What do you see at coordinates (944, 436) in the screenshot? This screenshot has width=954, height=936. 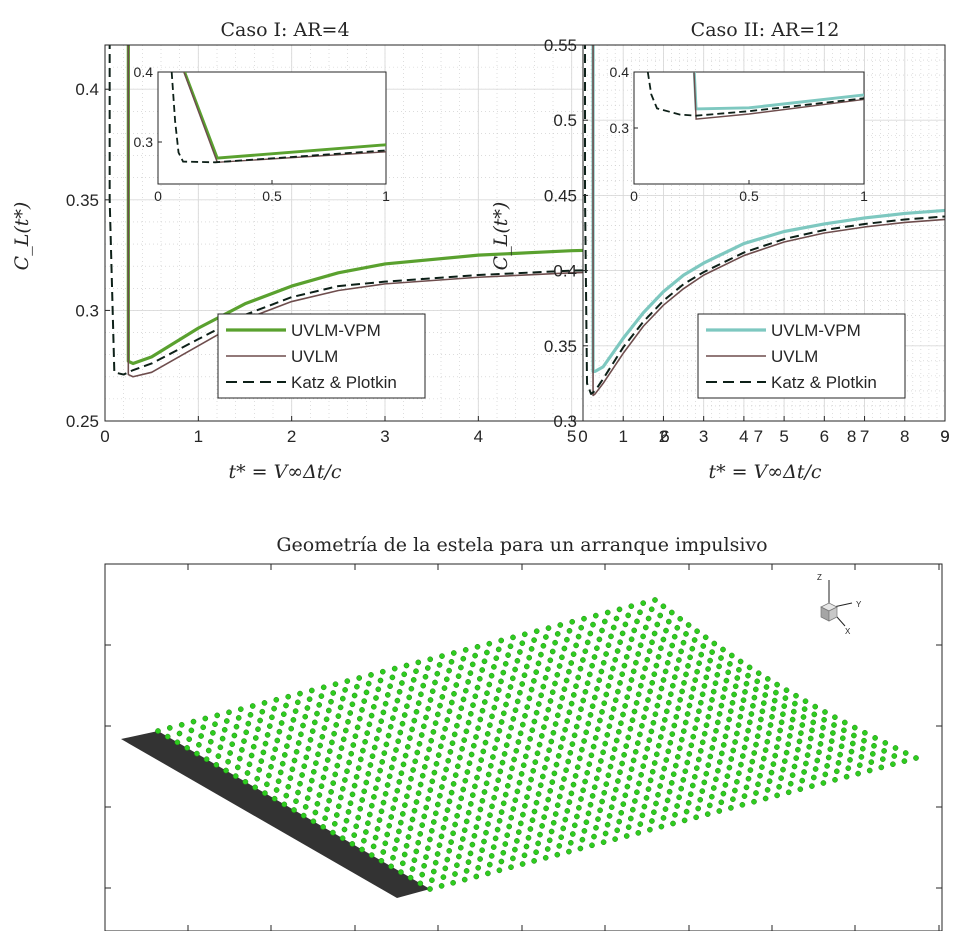 I see `x-tick-label: 9` at bounding box center [944, 436].